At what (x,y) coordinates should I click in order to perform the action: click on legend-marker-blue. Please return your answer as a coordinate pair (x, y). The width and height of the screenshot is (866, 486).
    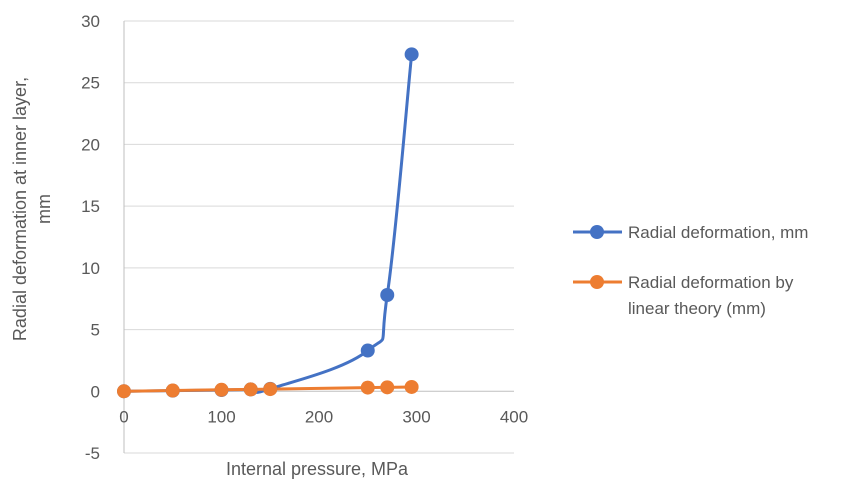
    Looking at the image, I should click on (597, 232).